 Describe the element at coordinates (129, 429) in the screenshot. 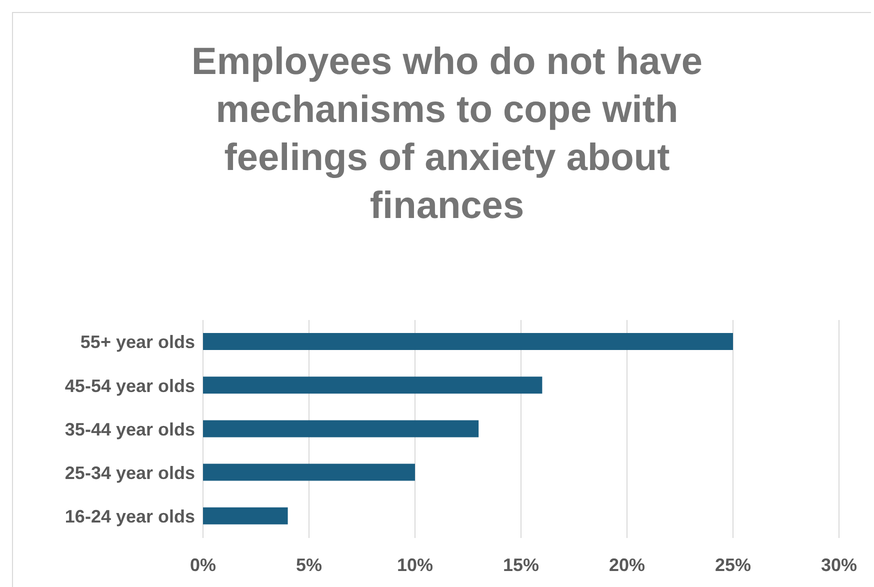

I see `y-tick-label: 35-44 year olds` at that location.